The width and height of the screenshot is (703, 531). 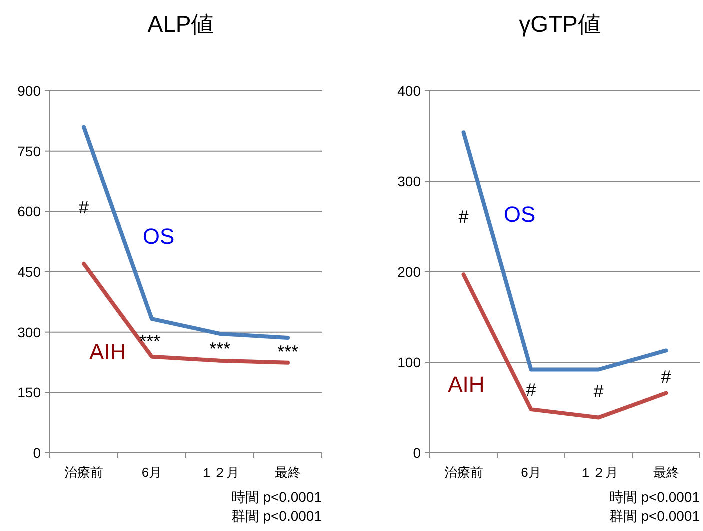 I want to click on y-tick-label: 150, so click(x=30, y=392).